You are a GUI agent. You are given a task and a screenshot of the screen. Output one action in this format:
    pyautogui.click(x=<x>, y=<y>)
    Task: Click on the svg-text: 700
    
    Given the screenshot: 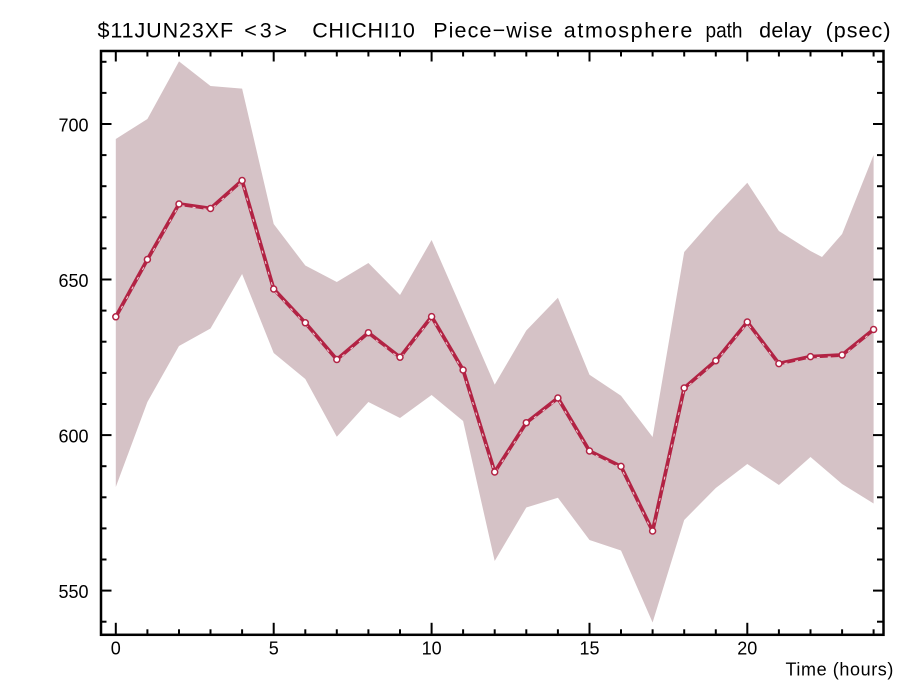 What is the action you would take?
    pyautogui.click(x=73, y=125)
    